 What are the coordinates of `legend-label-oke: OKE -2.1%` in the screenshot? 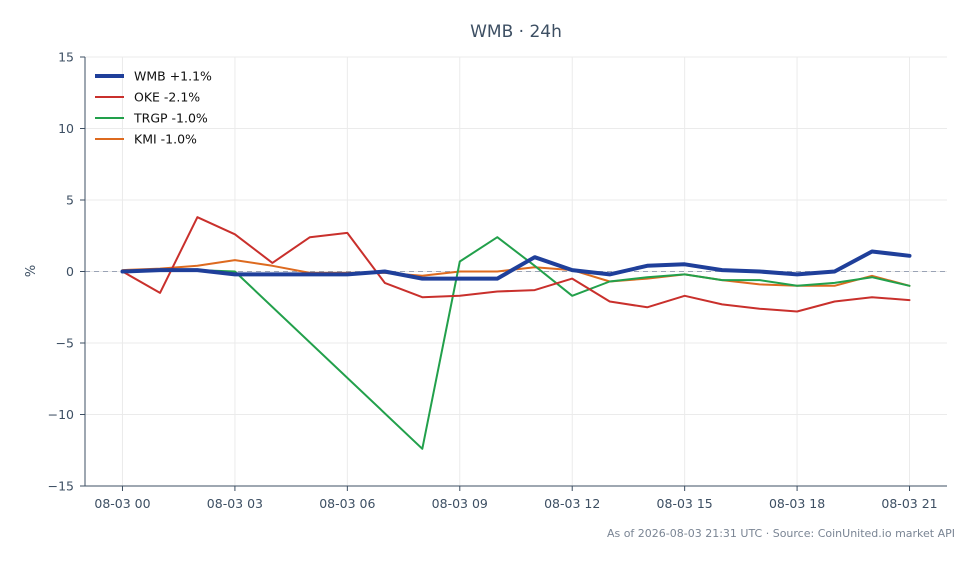 It's located at (167, 97).